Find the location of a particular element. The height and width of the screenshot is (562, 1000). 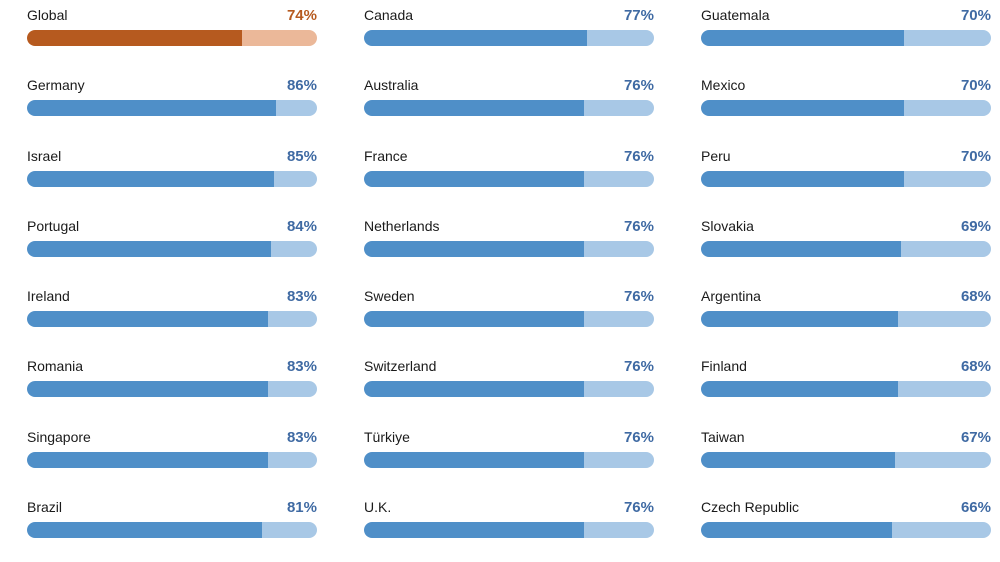

category-label: Mexico is located at coordinates (723, 85).